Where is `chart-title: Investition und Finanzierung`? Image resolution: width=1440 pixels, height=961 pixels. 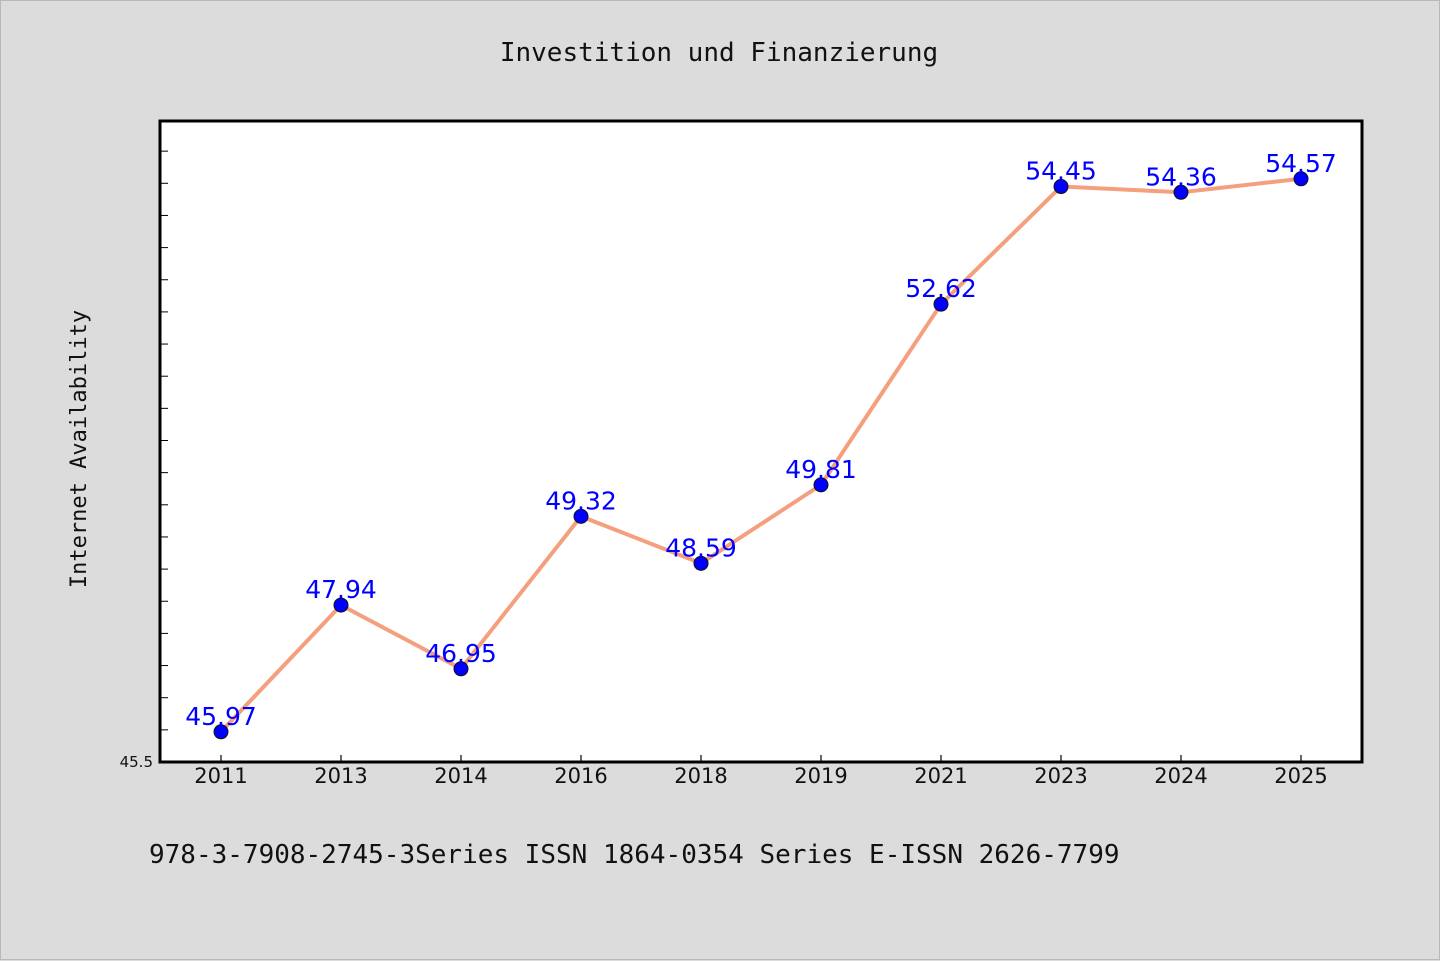
chart-title: Investition und Finanzierung is located at coordinates (719, 53).